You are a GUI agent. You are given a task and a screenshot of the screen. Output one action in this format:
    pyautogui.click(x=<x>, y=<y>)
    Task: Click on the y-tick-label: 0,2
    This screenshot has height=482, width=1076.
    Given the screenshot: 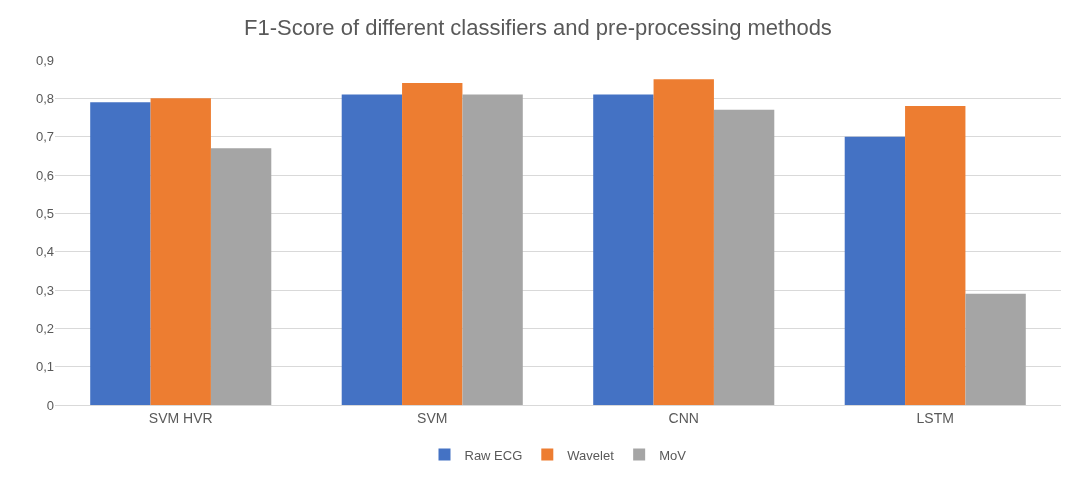 What is the action you would take?
    pyautogui.click(x=44, y=328)
    